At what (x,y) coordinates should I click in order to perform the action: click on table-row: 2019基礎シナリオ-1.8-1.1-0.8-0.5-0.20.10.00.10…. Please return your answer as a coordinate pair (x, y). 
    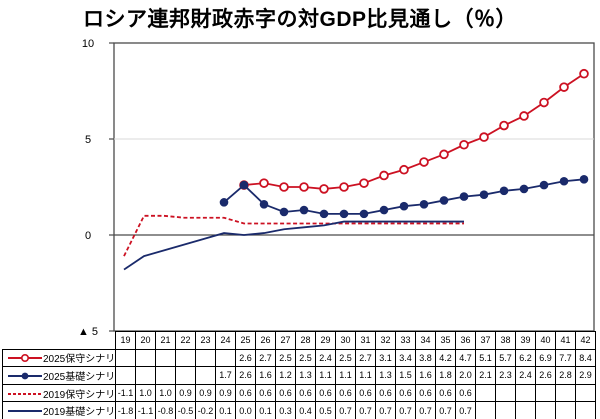
    Looking at the image, I should click on (299, 410).